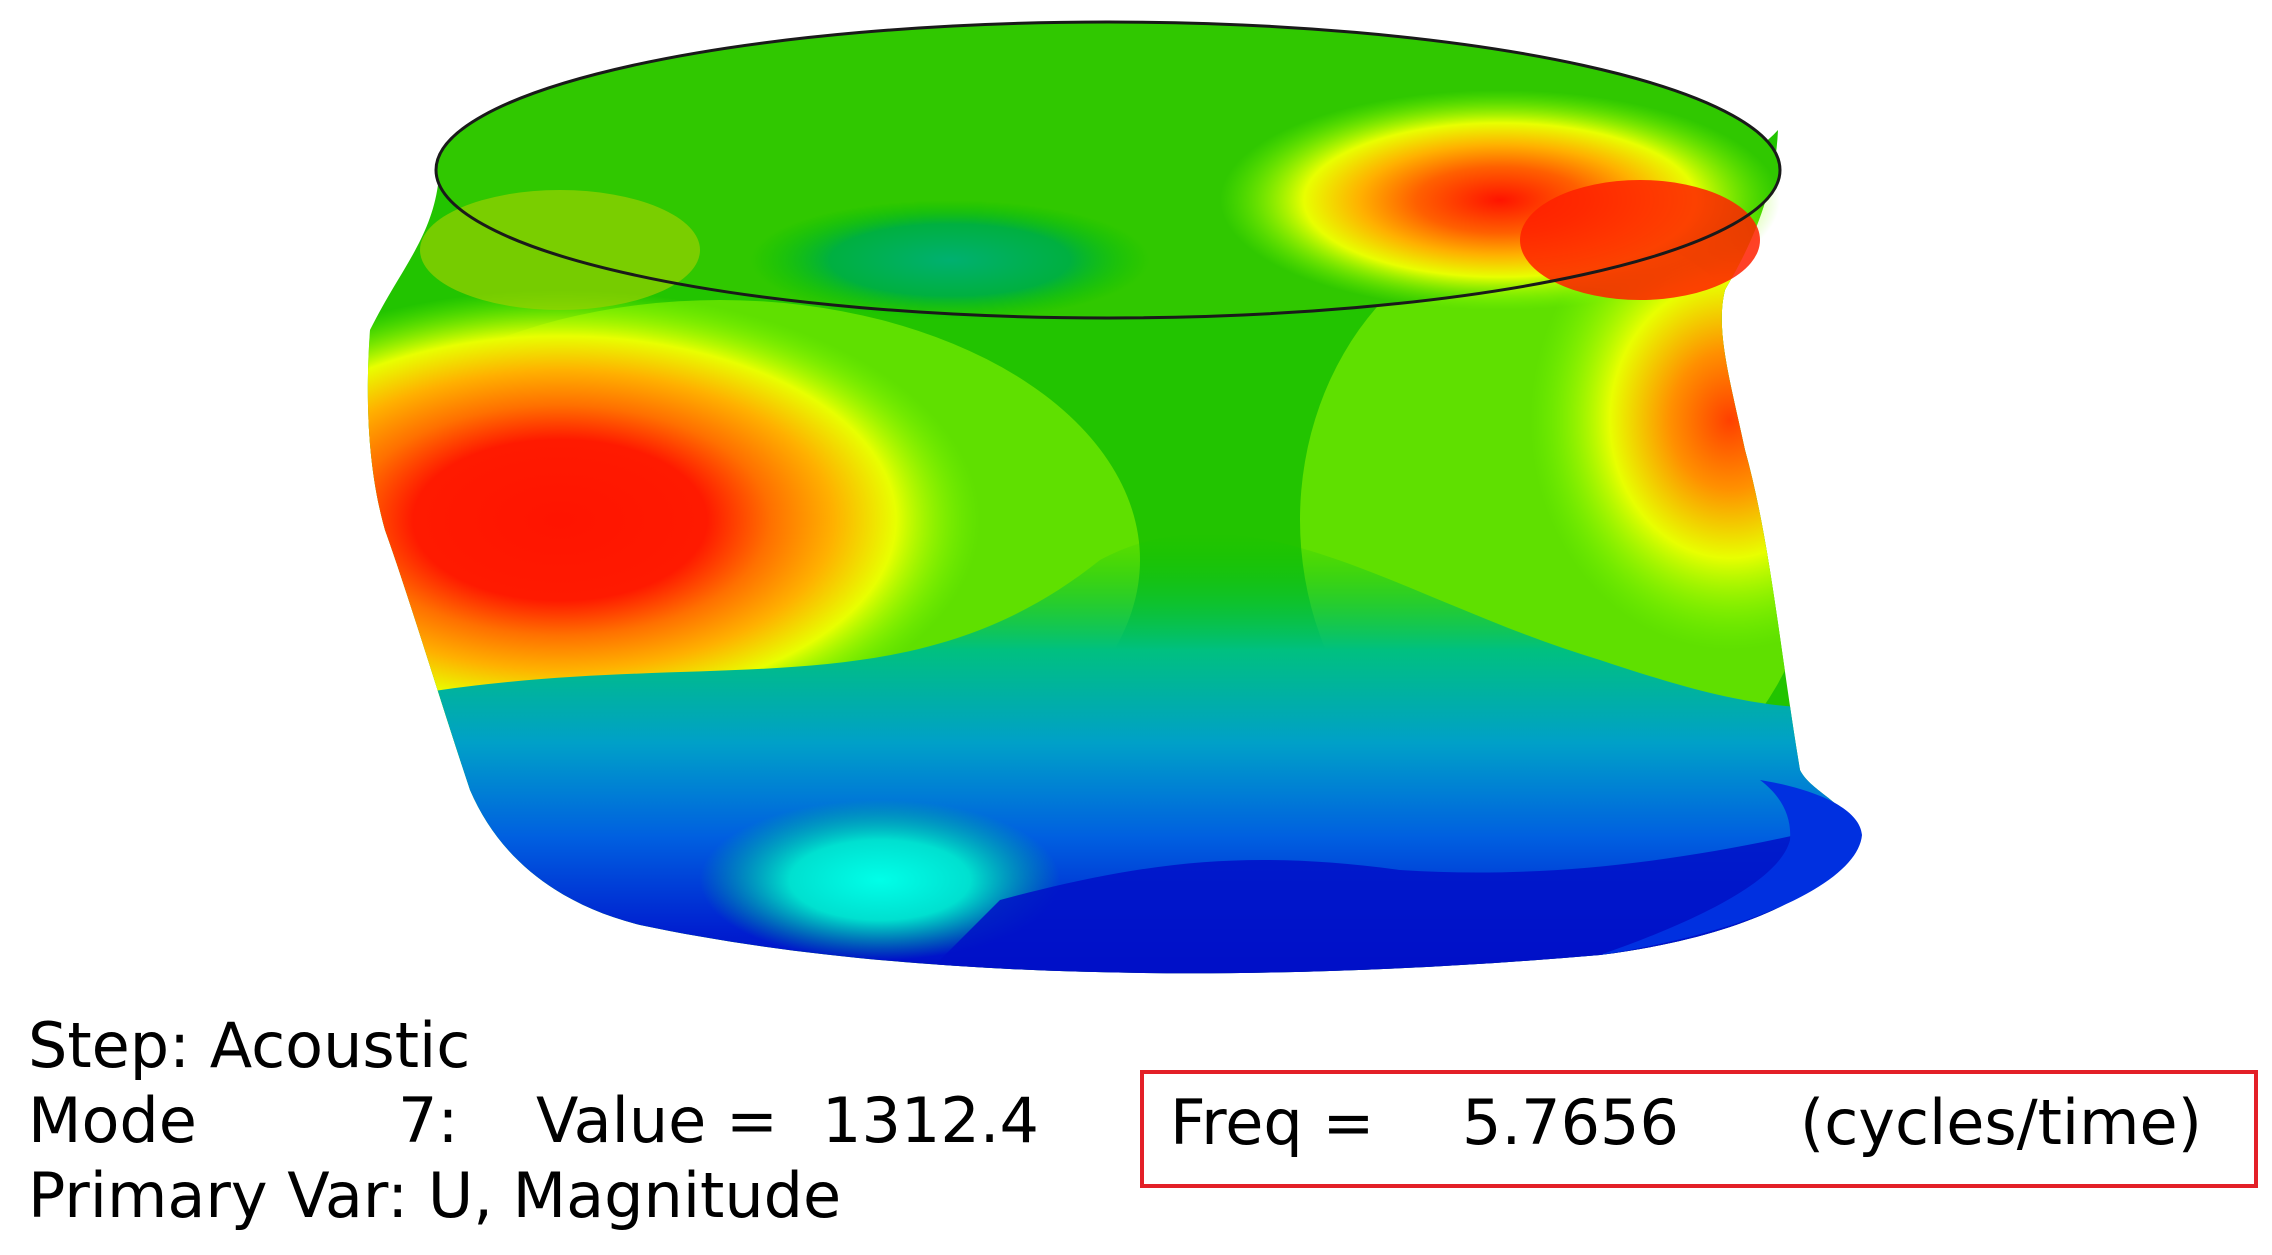 Image resolution: width=2272 pixels, height=1255 pixels. What do you see at coordinates (930, 1120) in the screenshot?
I see `eigenvalue: 1312.4` at bounding box center [930, 1120].